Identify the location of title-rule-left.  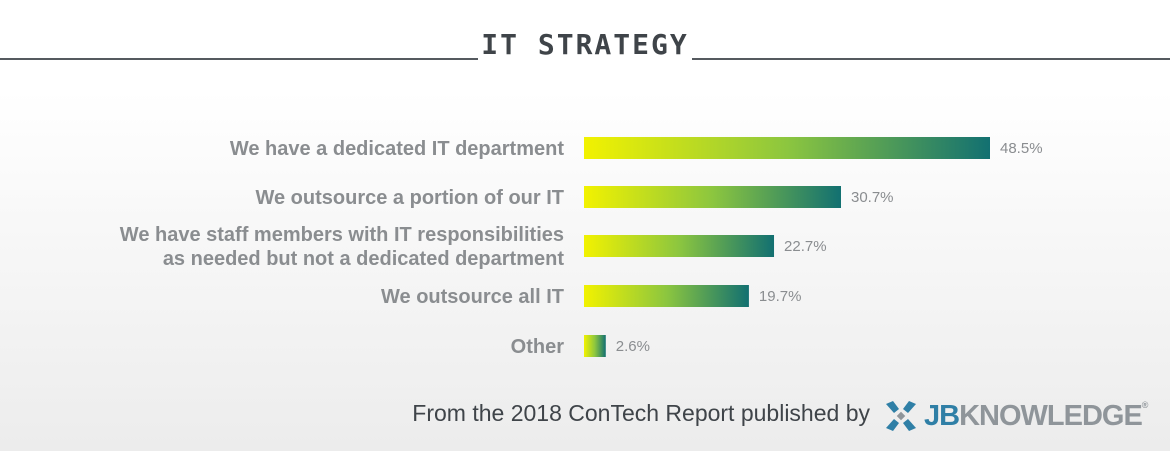
(239, 59).